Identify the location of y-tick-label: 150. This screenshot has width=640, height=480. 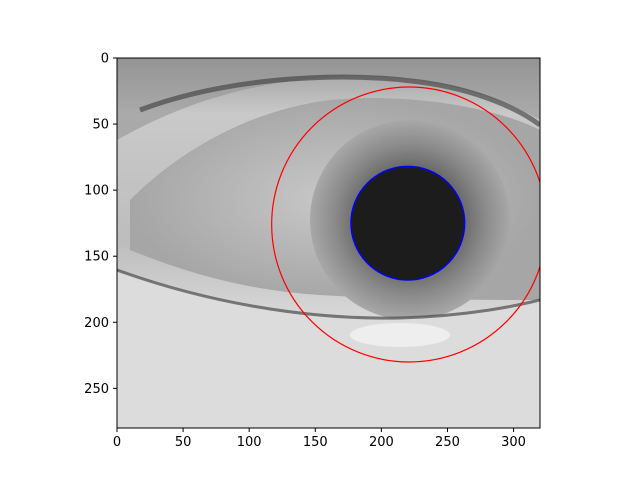
(96, 257).